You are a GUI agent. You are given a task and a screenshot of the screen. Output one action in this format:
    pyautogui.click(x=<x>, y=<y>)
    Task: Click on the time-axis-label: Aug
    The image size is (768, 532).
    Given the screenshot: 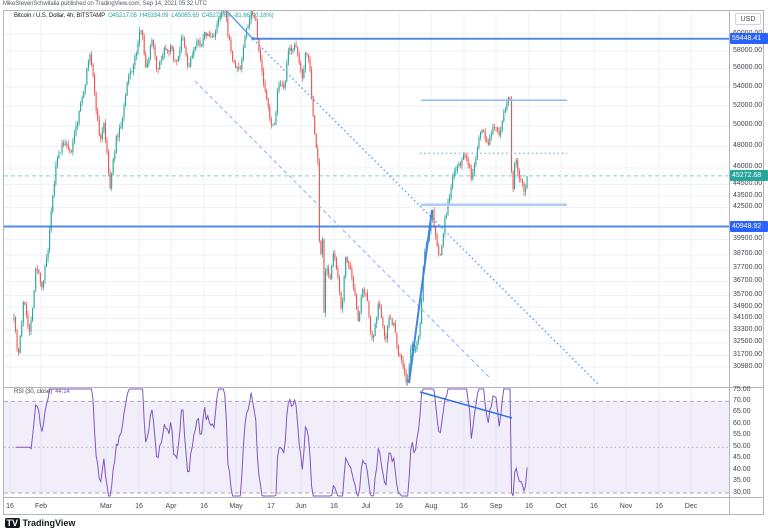 What is the action you would take?
    pyautogui.click(x=431, y=506)
    